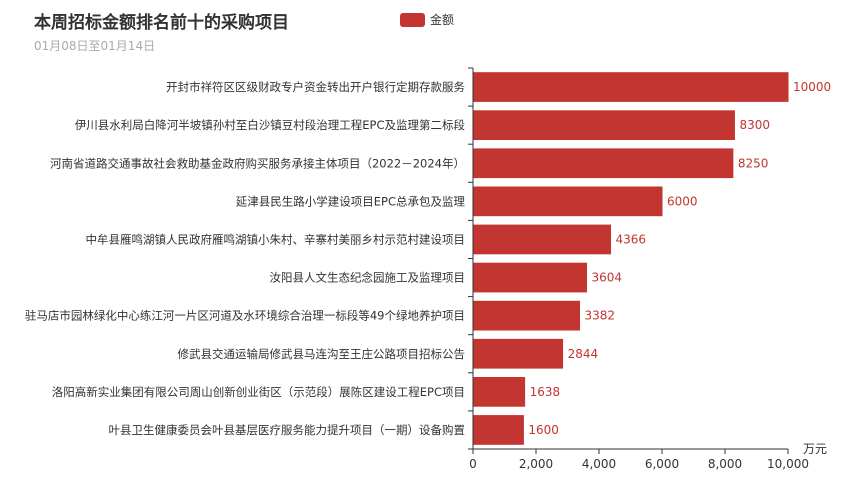  I want to click on legend: 金额, so click(427, 19).